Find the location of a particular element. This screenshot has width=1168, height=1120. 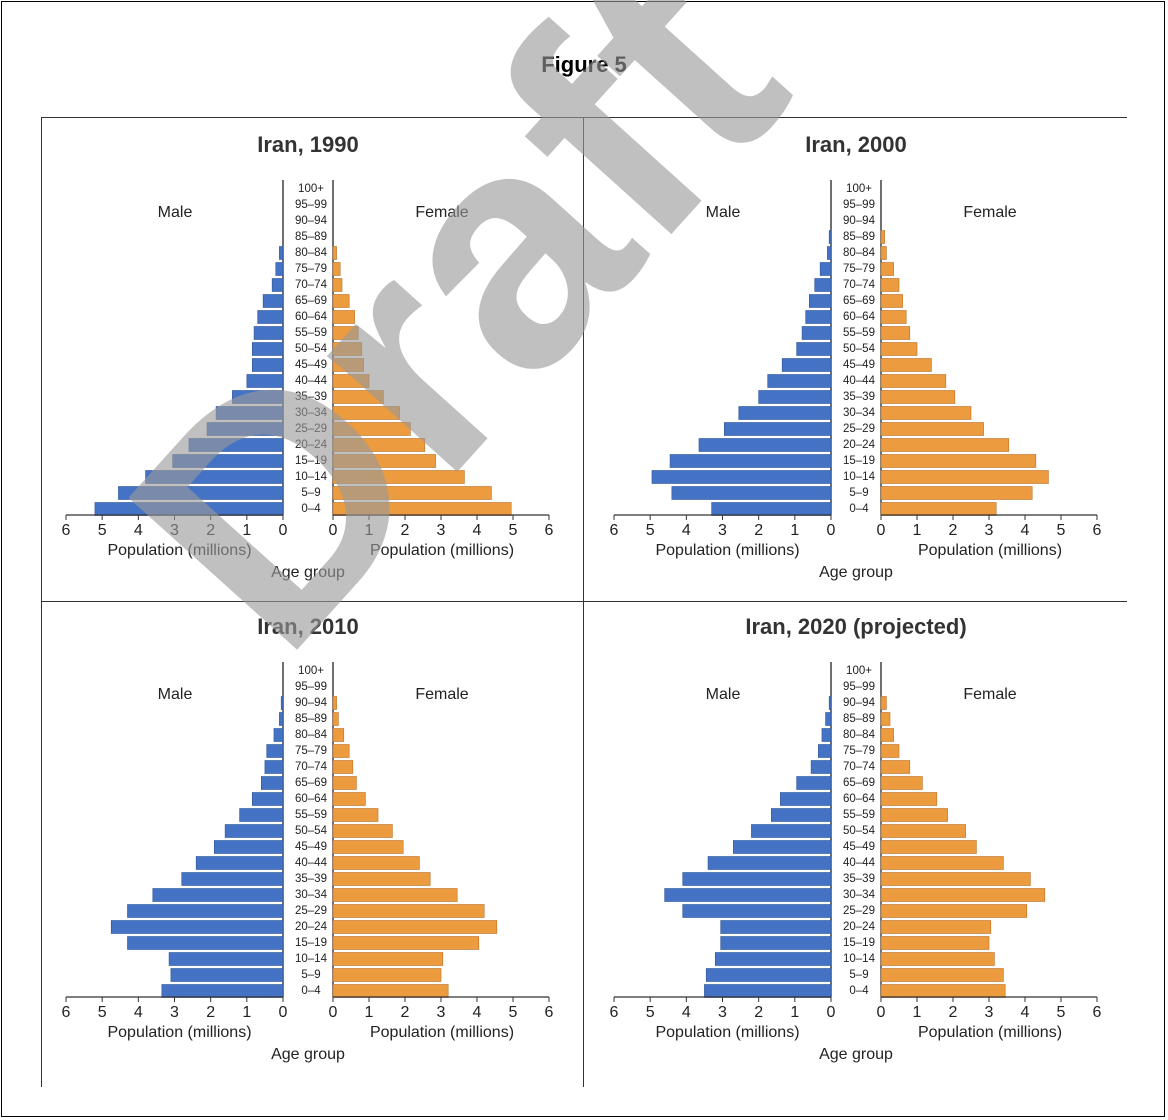

left-x-tick-label: 0 is located at coordinates (283, 530).